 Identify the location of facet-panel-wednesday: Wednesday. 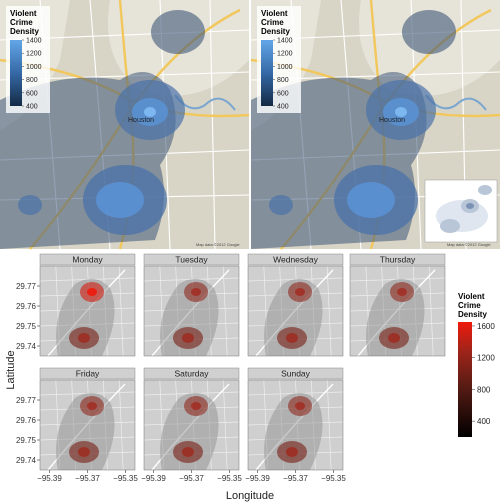
(295, 305).